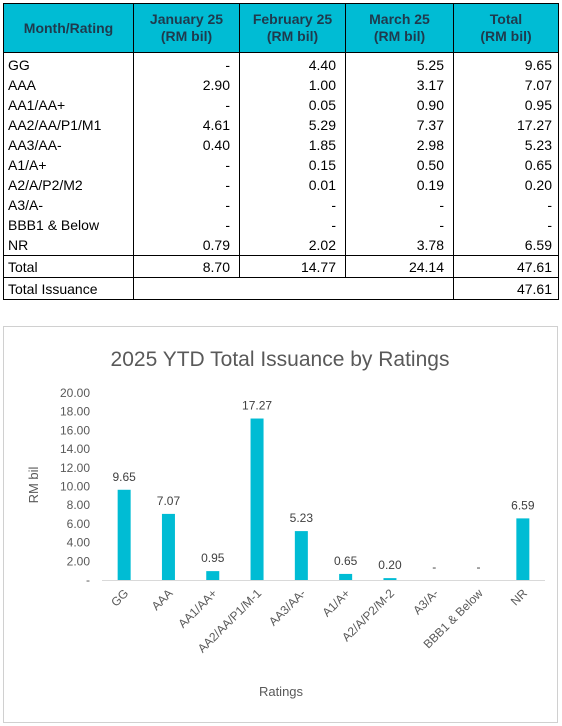  What do you see at coordinates (399, 28) in the screenshot?
I see `header-march: March 25 (RM bil)` at bounding box center [399, 28].